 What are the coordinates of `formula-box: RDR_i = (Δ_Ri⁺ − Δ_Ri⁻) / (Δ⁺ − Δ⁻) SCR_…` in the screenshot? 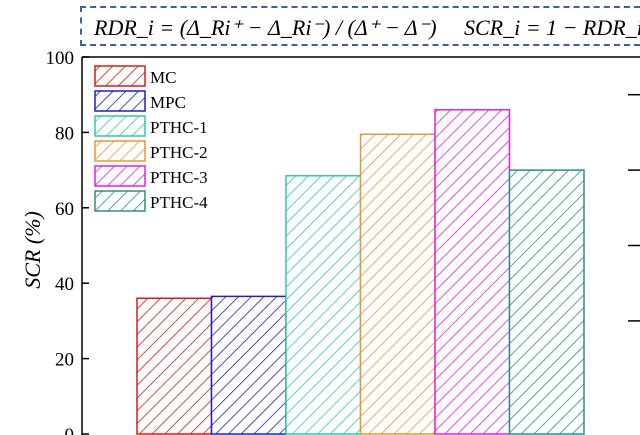 It's located at (360, 26).